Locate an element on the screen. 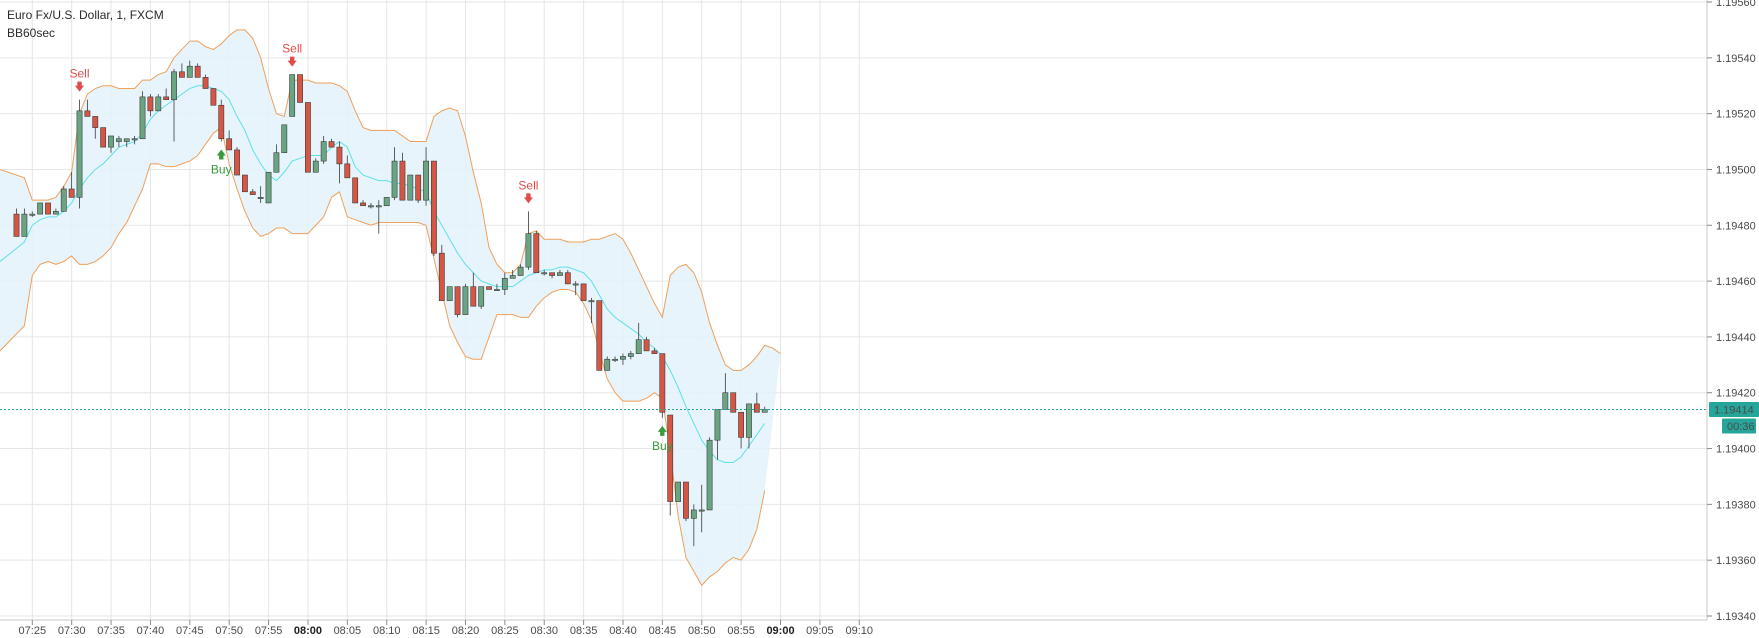  time-tick-label: 07:50 is located at coordinates (229, 631).